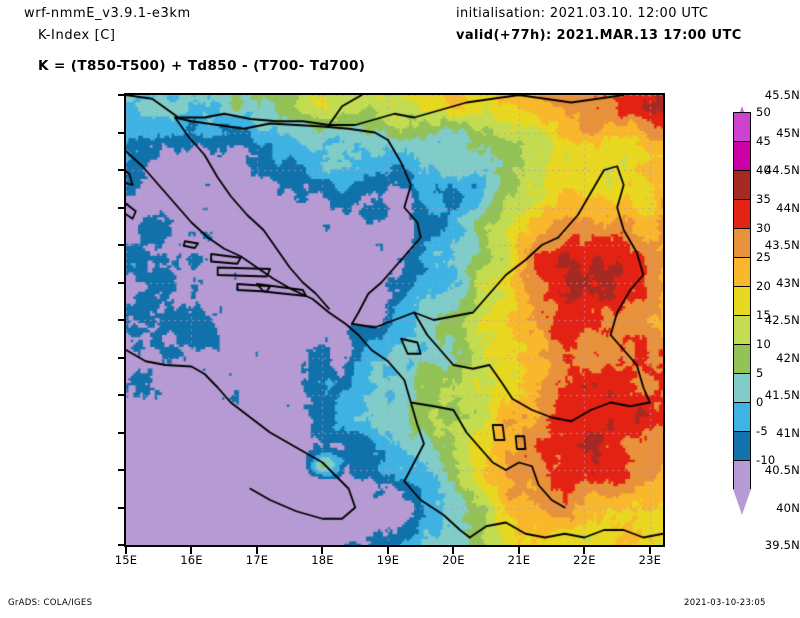 This screenshot has height=618, width=800. What do you see at coordinates (257, 560) in the screenshot?
I see `x-tick-label: 17E` at bounding box center [257, 560].